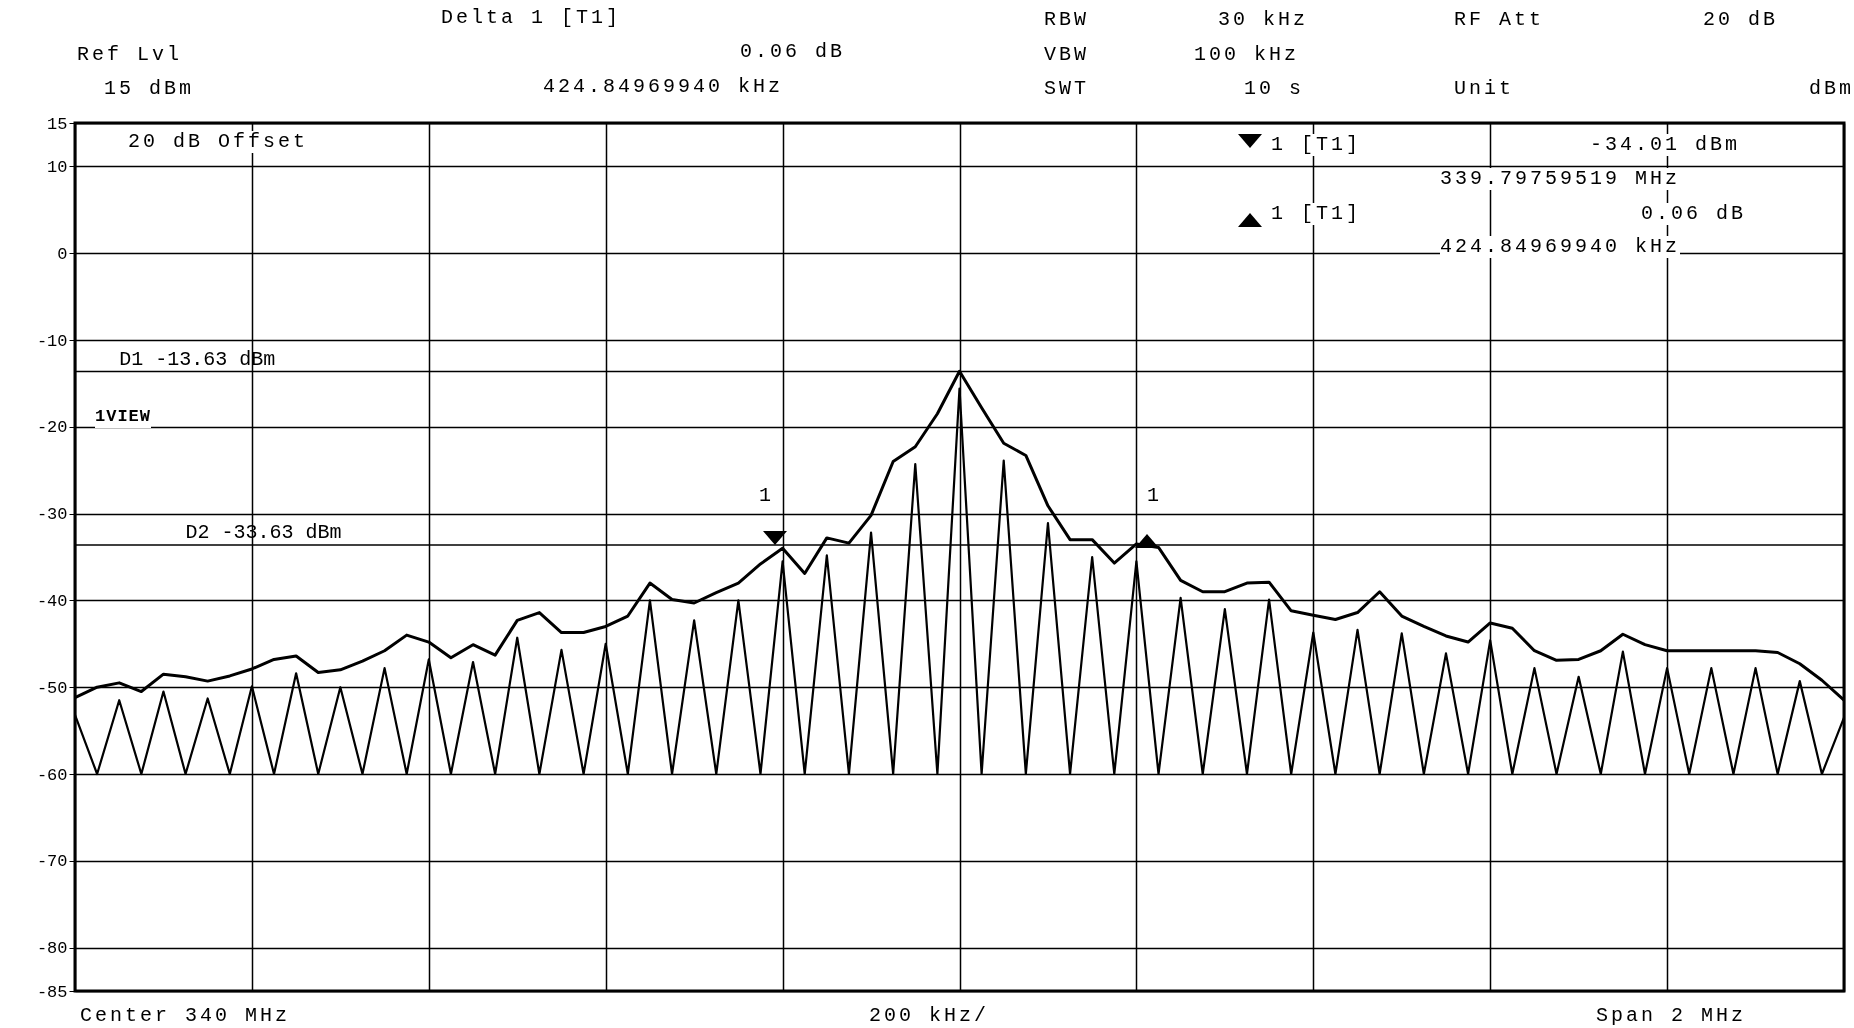 The image size is (1854, 1028). I want to click on annotation: 424.84969940 kHz, so click(1560, 246).